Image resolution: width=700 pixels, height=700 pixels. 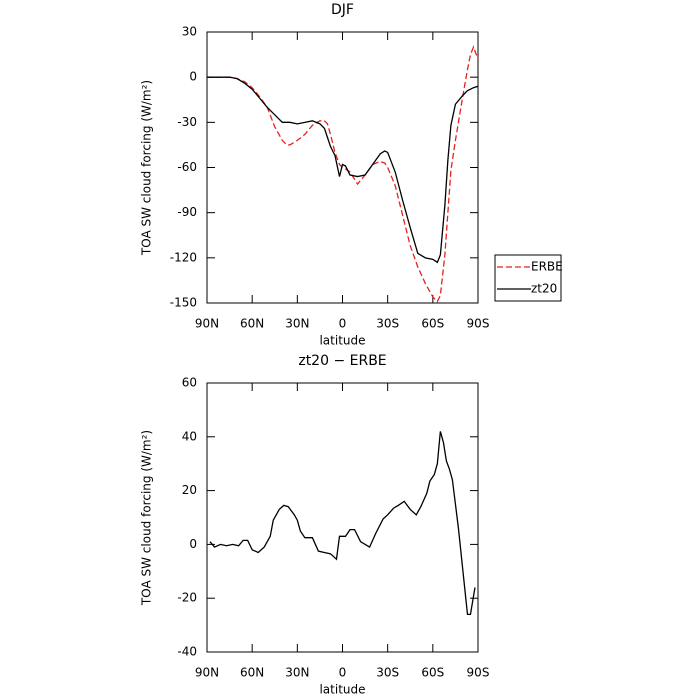 What do you see at coordinates (187, 167) in the screenshot?
I see `y-tick-label: -60` at bounding box center [187, 167].